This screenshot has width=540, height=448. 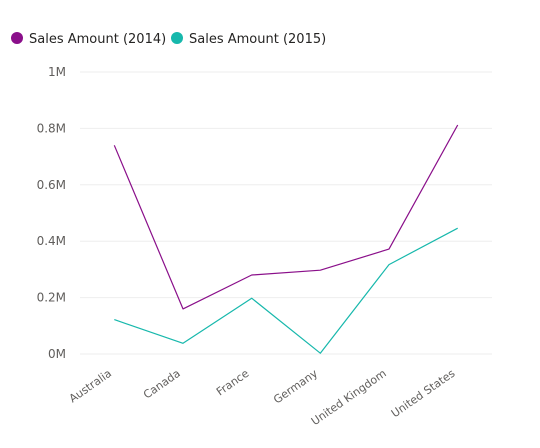 What do you see at coordinates (423, 394) in the screenshot?
I see `x-tick-label-5: United States` at bounding box center [423, 394].